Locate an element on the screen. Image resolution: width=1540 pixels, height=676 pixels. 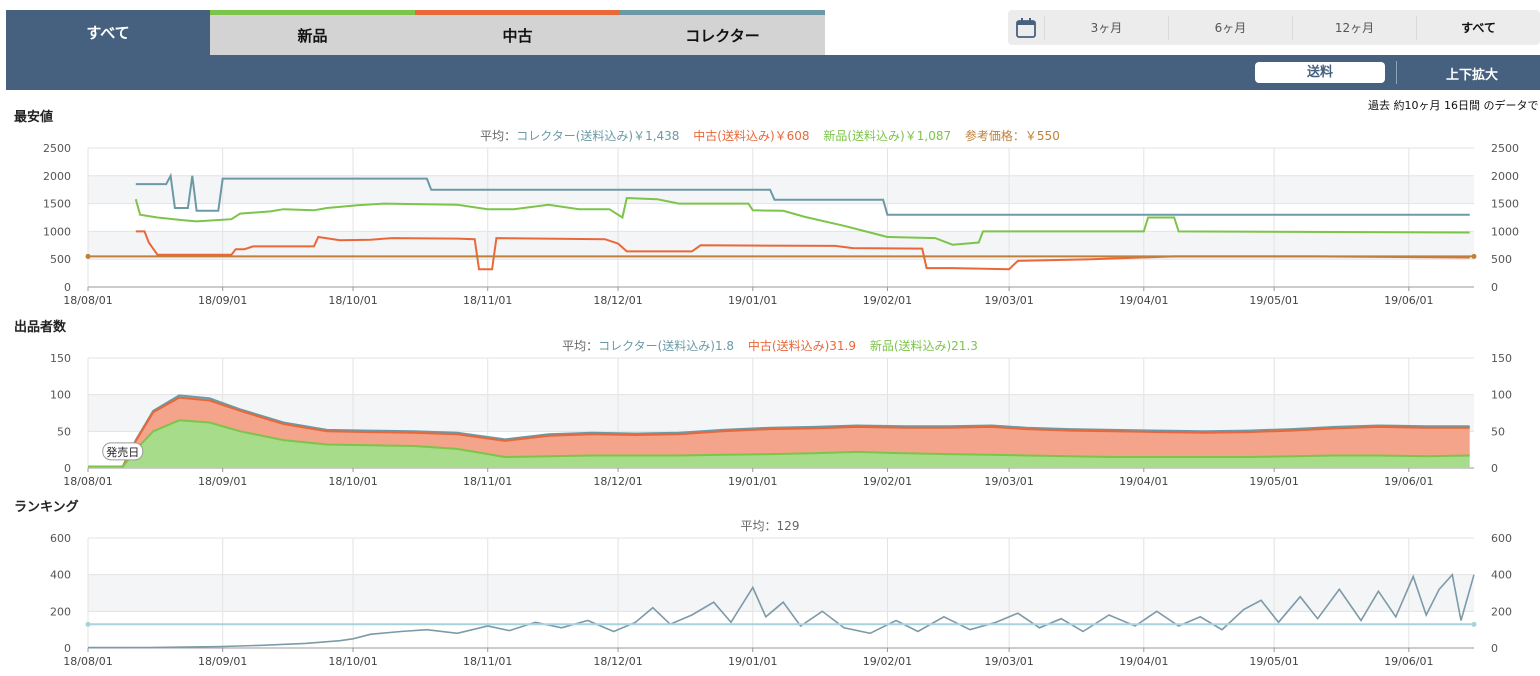
sellers-section-title: 出品者数 is located at coordinates (40, 327).